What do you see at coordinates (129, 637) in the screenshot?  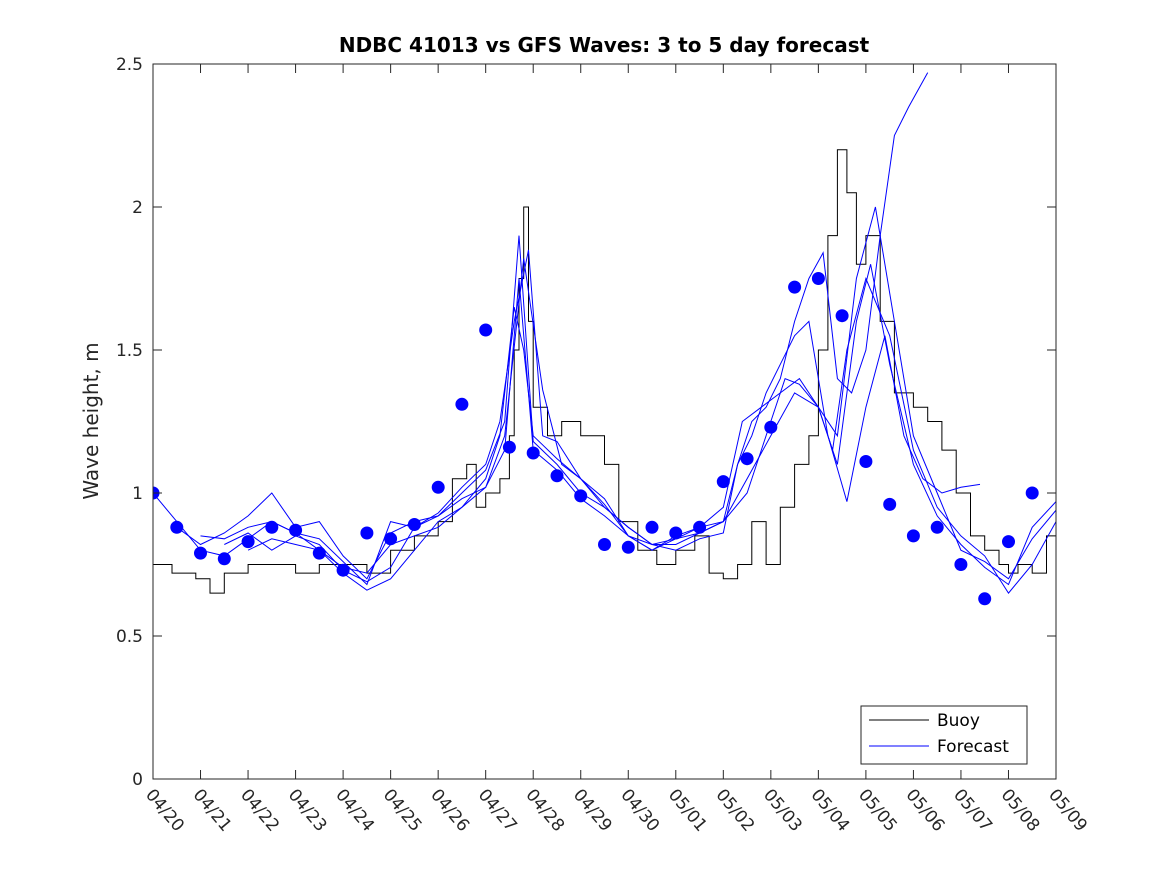 I see `y-tick-label: 0.5` at bounding box center [129, 637].